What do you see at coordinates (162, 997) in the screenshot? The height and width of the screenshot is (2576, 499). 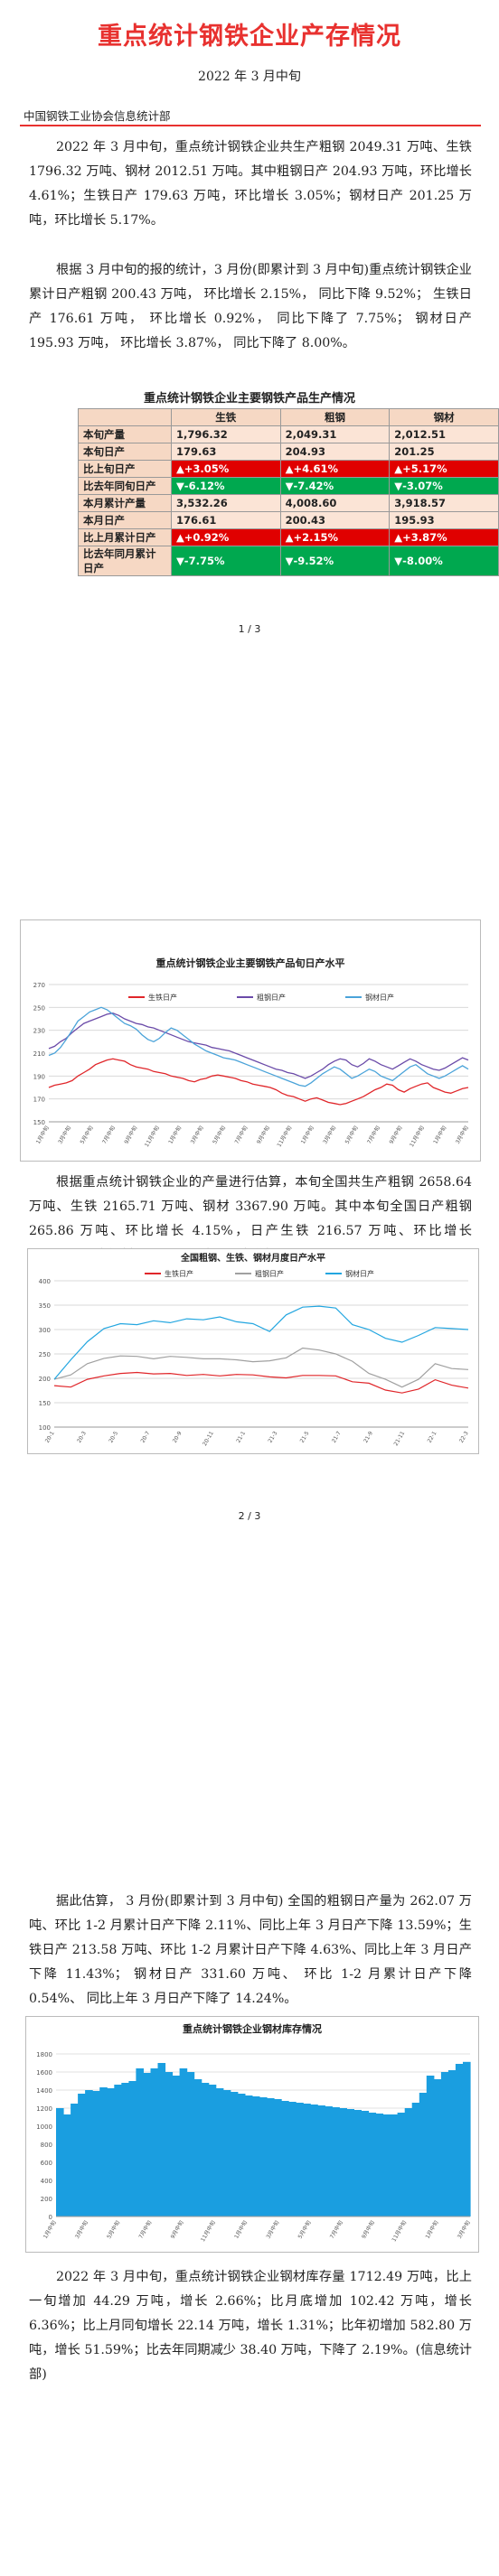 I see `legend-label: 生铁日产` at bounding box center [162, 997].